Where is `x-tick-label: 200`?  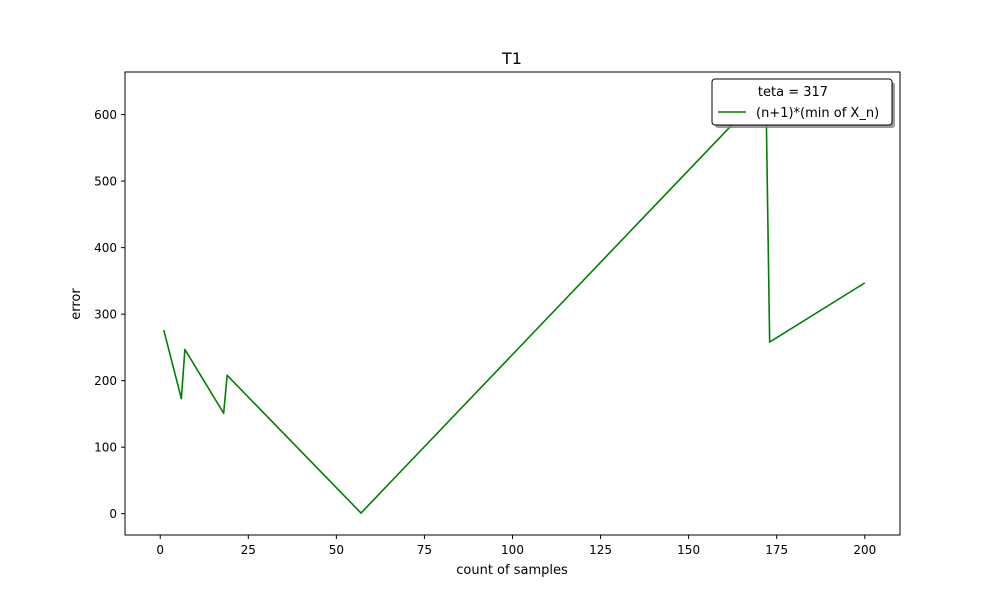 x-tick-label: 200 is located at coordinates (864, 550).